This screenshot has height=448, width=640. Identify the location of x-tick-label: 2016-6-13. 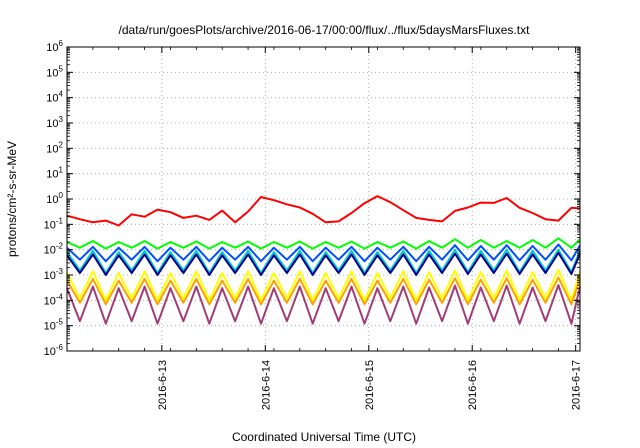
(163, 385).